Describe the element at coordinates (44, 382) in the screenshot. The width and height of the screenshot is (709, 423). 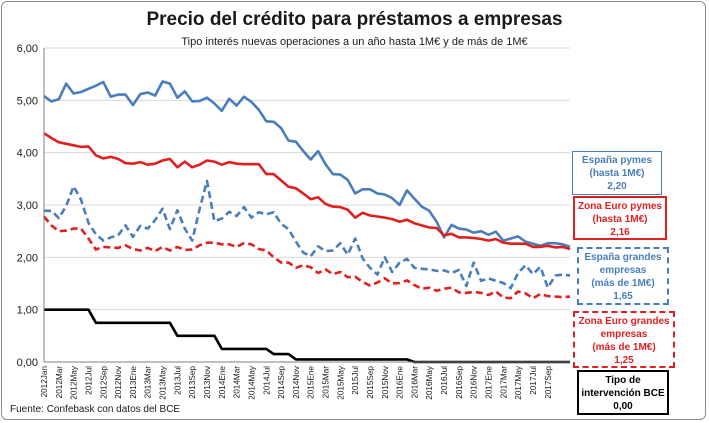
I see `x-tick-label: 2012Jan` at that location.